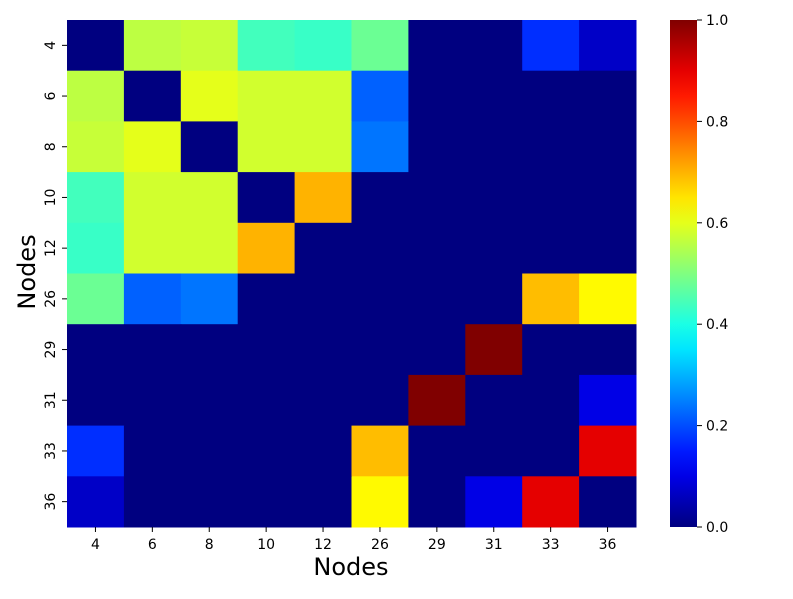 Image resolution: width=793 pixels, height=599 pixels. What do you see at coordinates (494, 545) in the screenshot?
I see `x-tick-label: 31` at bounding box center [494, 545].